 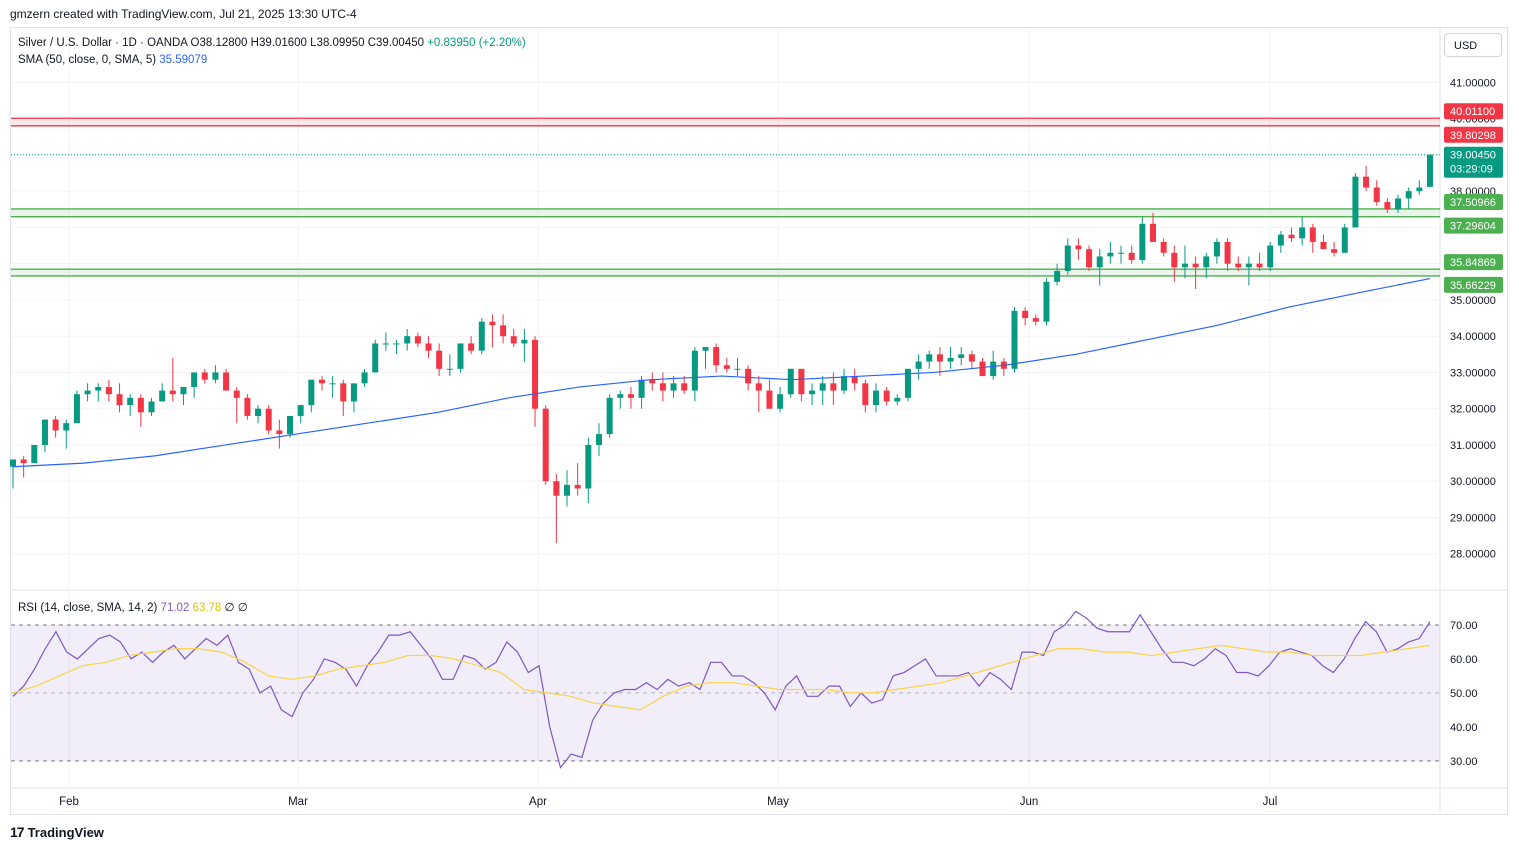 I want to click on price-tick-label: 33.00000, so click(x=1473, y=373).